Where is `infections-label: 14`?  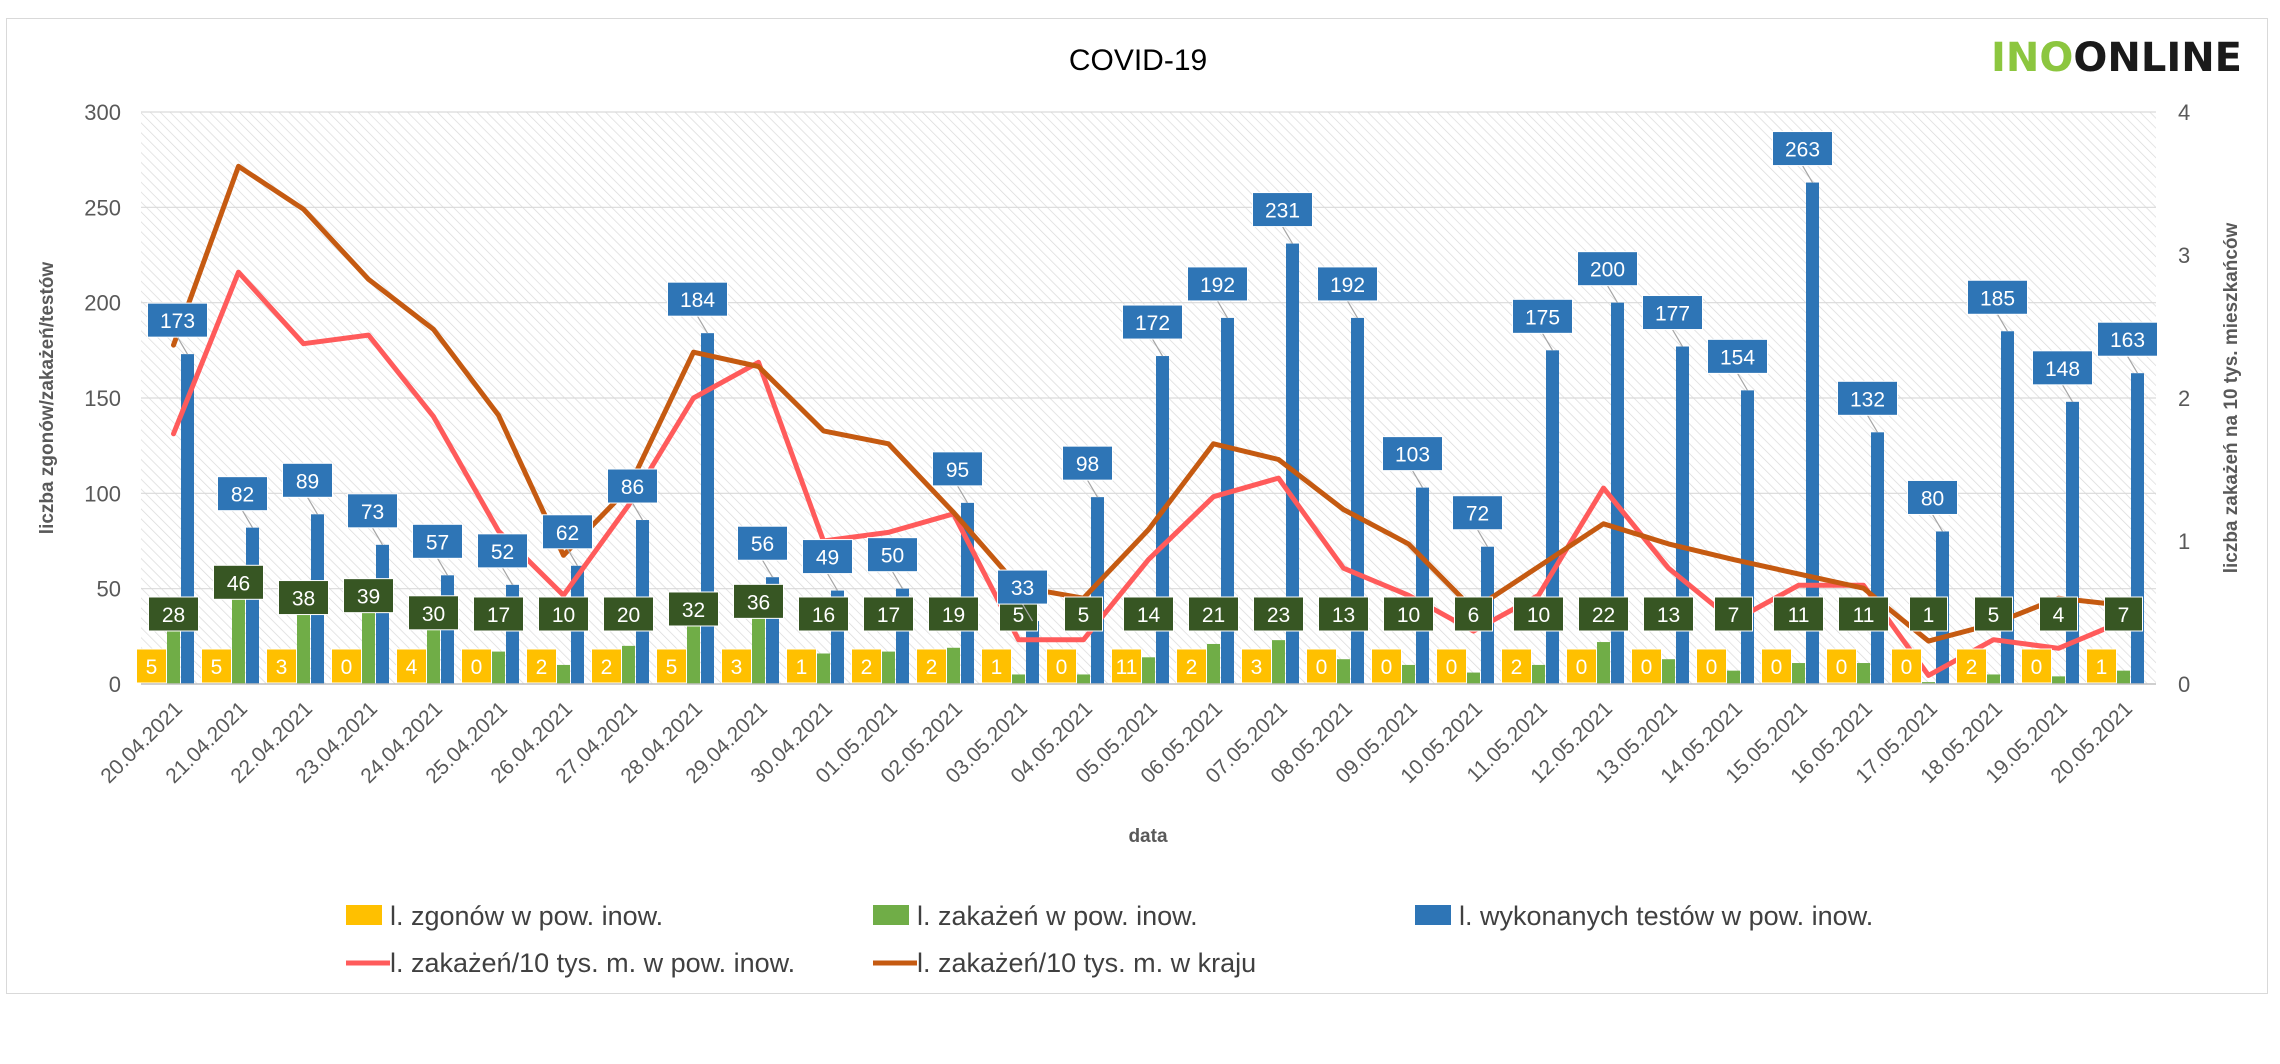 infections-label: 14 is located at coordinates (1149, 615).